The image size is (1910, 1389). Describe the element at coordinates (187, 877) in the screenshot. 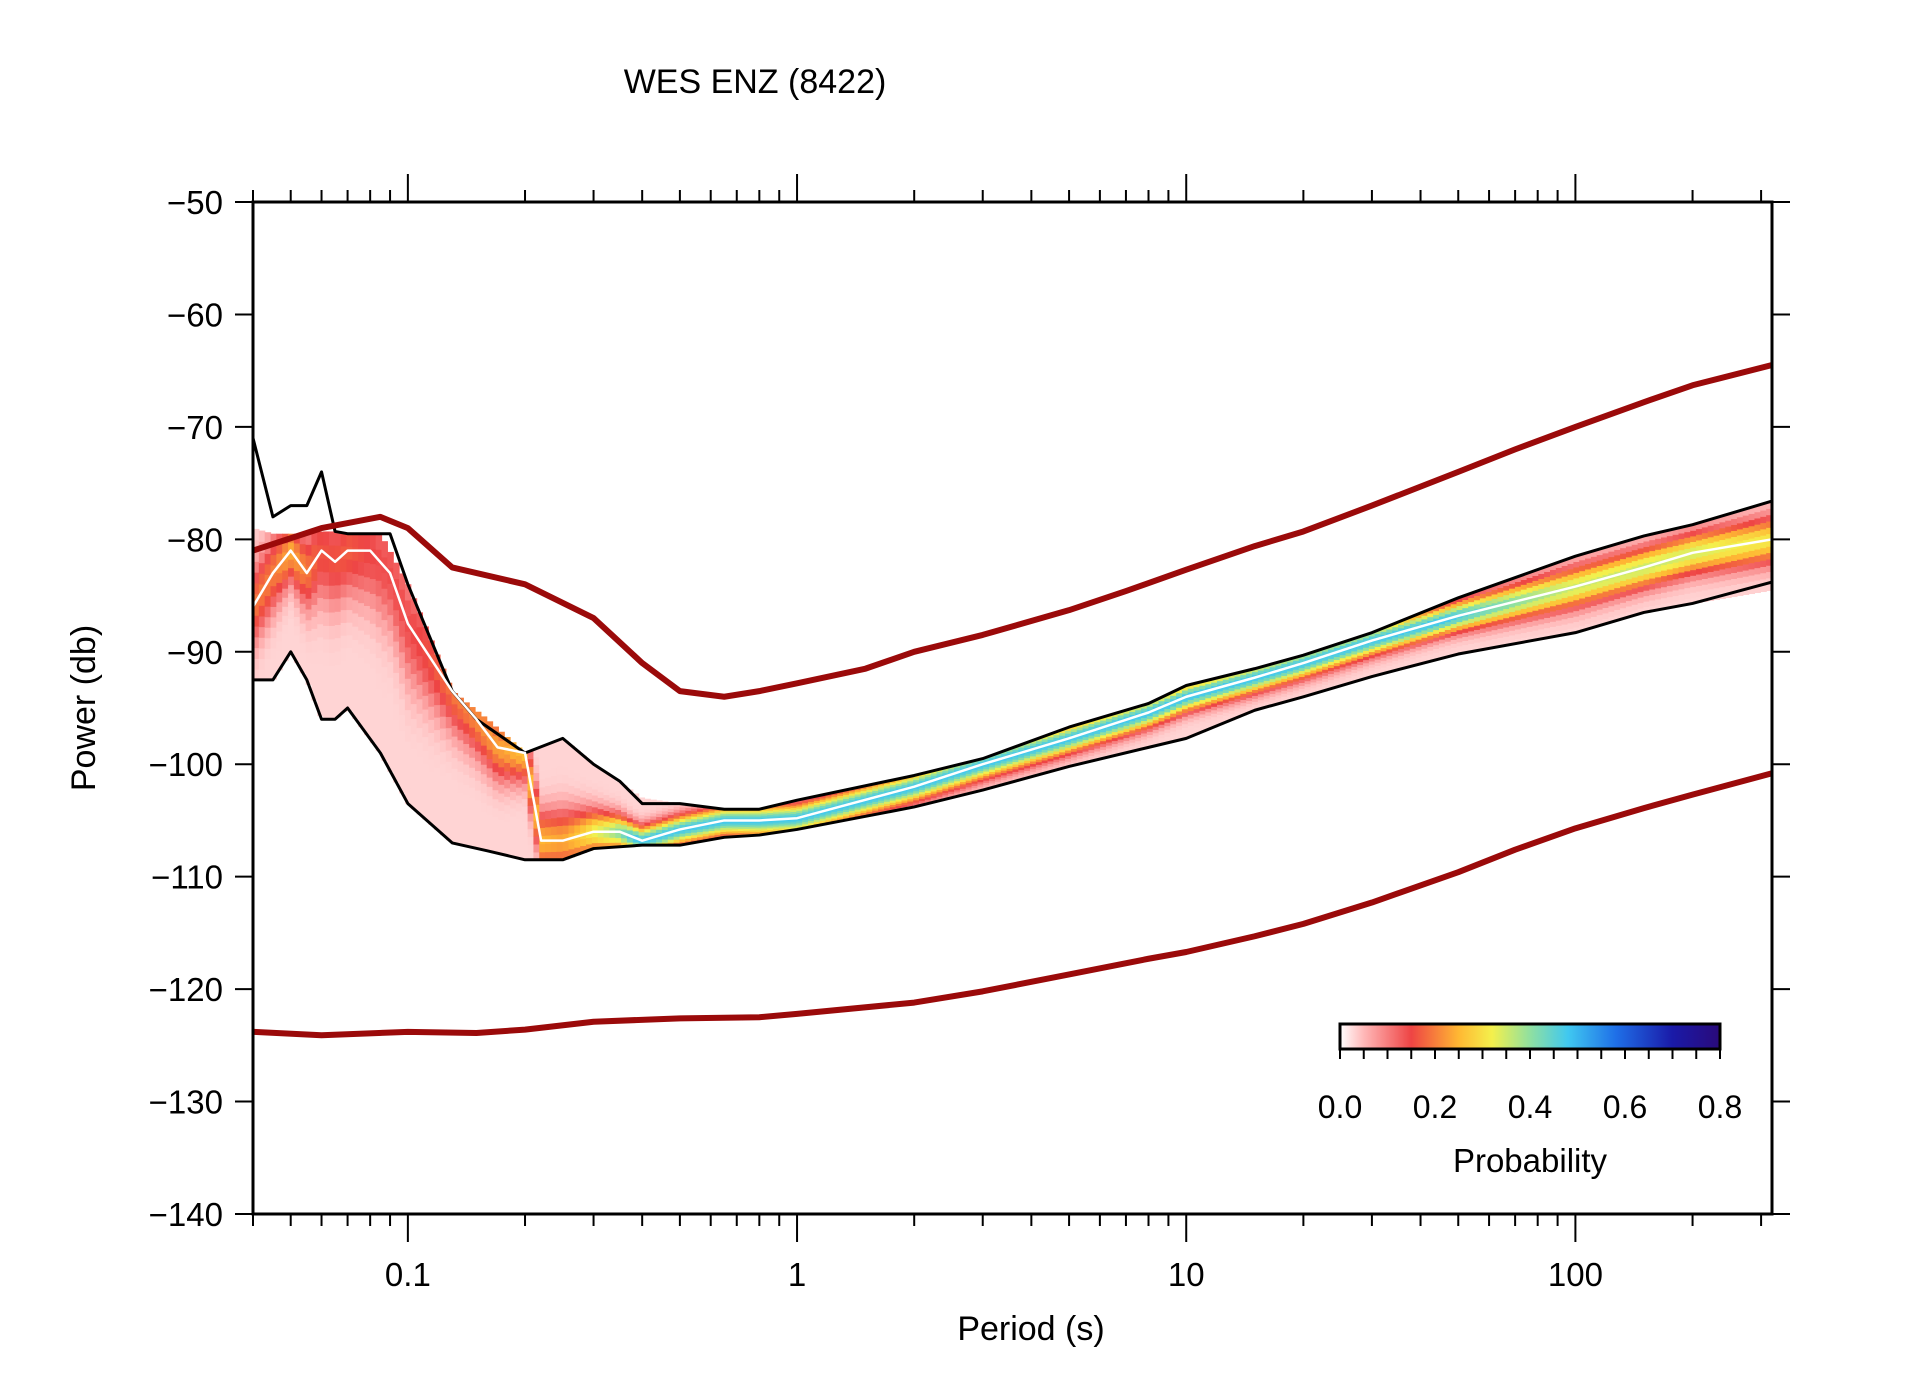

I see `y-tick-label: −110` at that location.